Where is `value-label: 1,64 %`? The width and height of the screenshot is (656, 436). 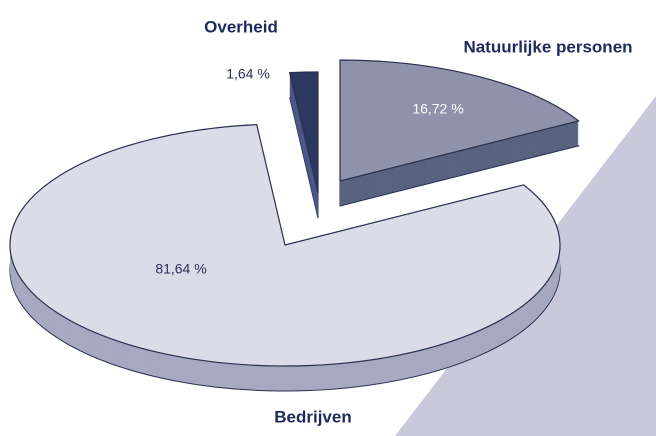 value-label: 1,64 % is located at coordinates (248, 74).